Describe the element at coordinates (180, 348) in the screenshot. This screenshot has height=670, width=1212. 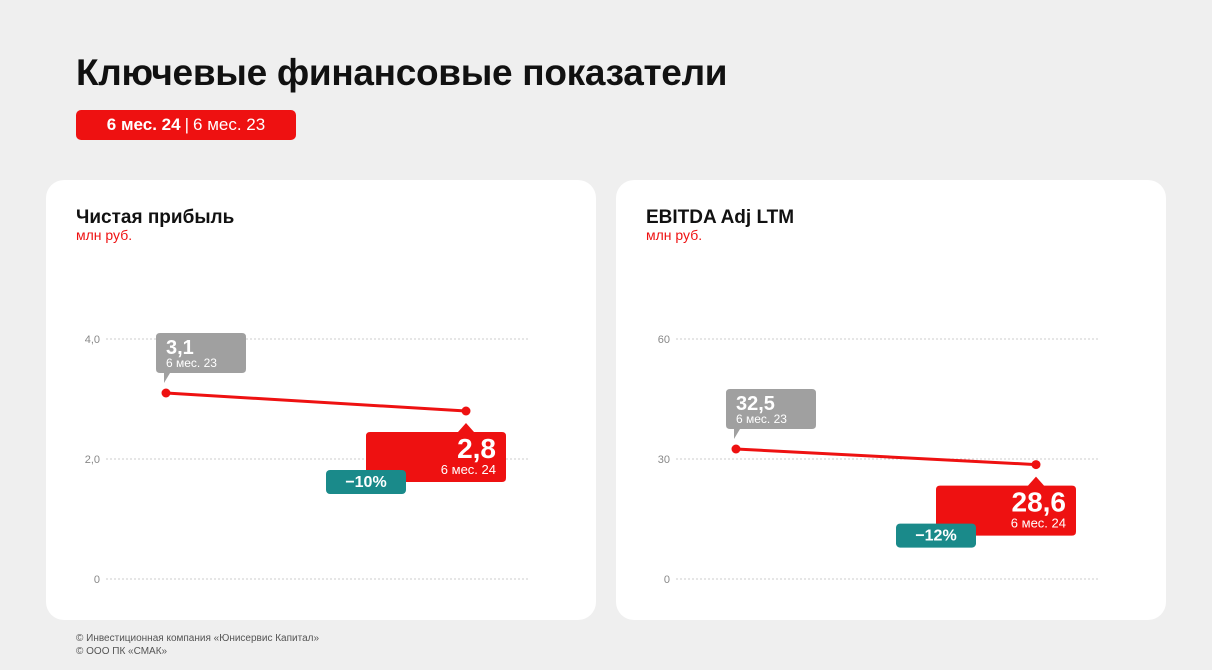
I see `previous-value-label: 3,1` at that location.